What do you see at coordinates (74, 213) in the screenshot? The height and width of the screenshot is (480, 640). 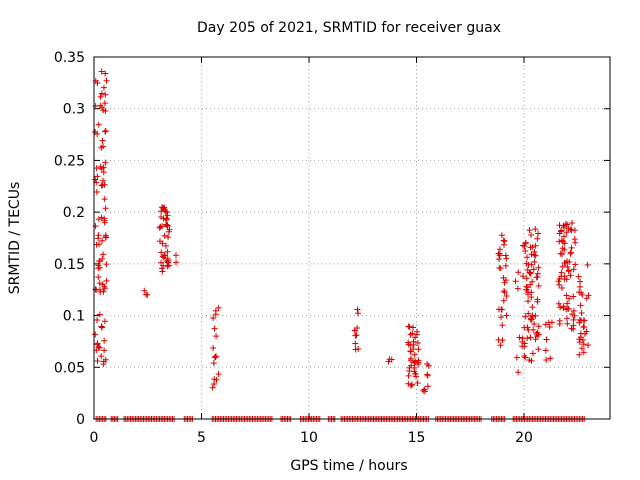 I see `y-tick-label: 0.2` at bounding box center [74, 213].